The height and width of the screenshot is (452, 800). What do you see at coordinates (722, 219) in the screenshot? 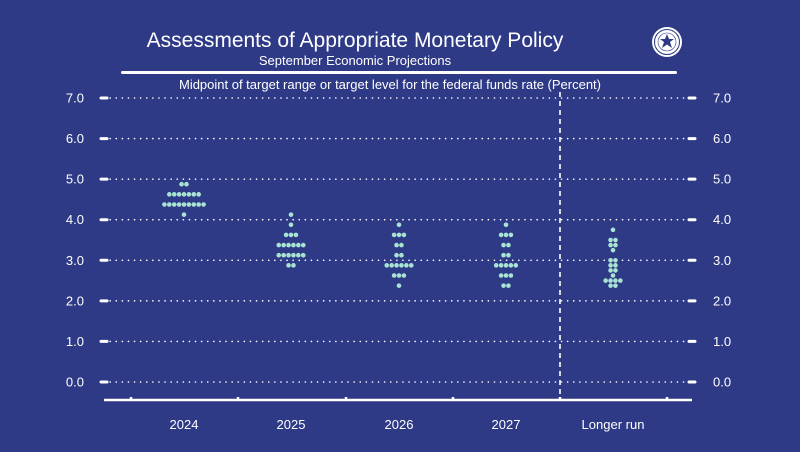
I see `y-tick-label-right: 4.0` at bounding box center [722, 219].